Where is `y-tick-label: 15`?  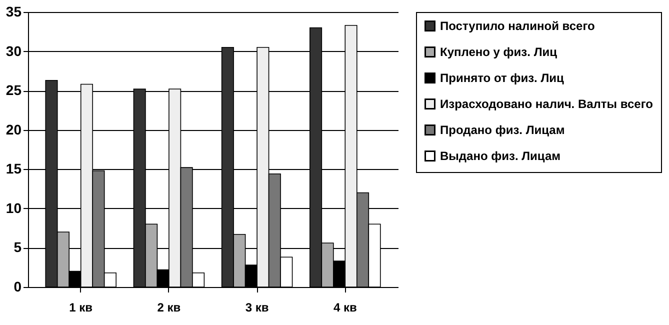 y-tick-label: 15 is located at coordinates (14, 168).